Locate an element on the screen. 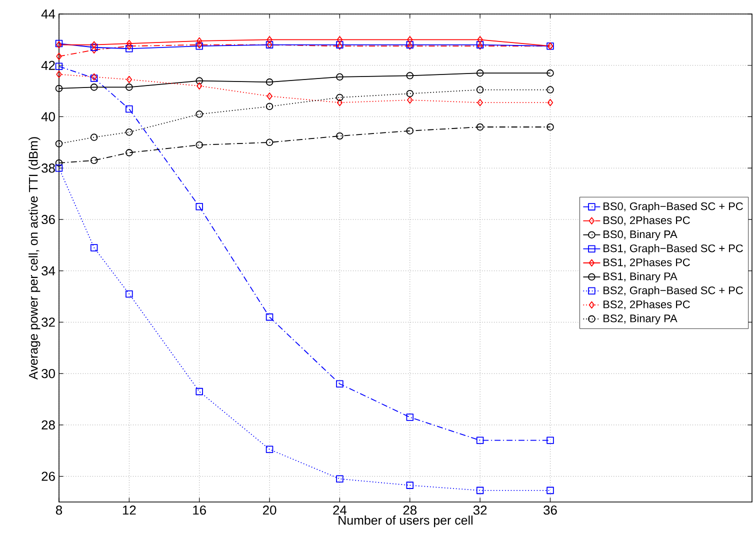  x-tick-label: 24 is located at coordinates (340, 510).